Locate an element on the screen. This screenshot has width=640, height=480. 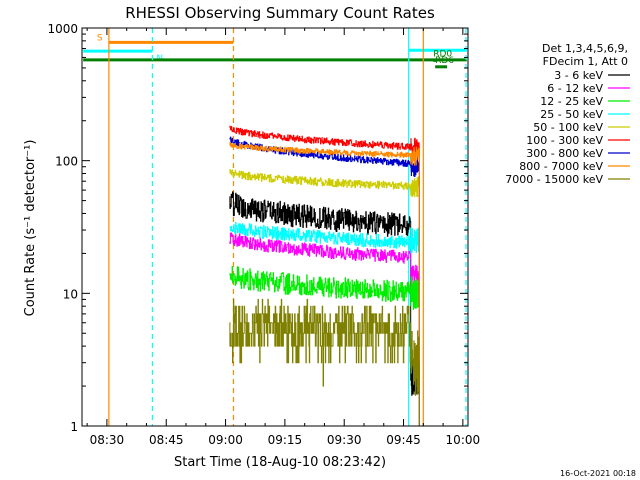
legend-entry-label: 25 - 50 keV is located at coordinates (571, 114).